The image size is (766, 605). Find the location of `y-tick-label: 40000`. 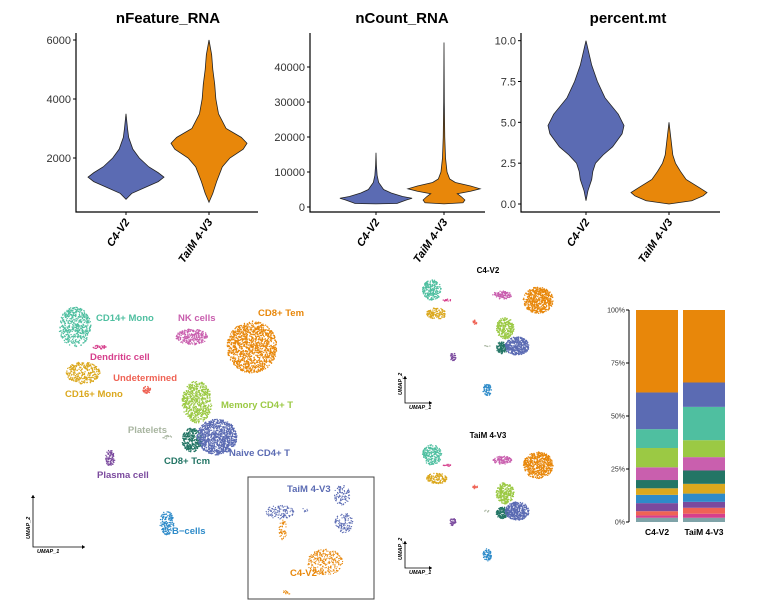

y-tick-label: 40000 is located at coordinates (289, 68).